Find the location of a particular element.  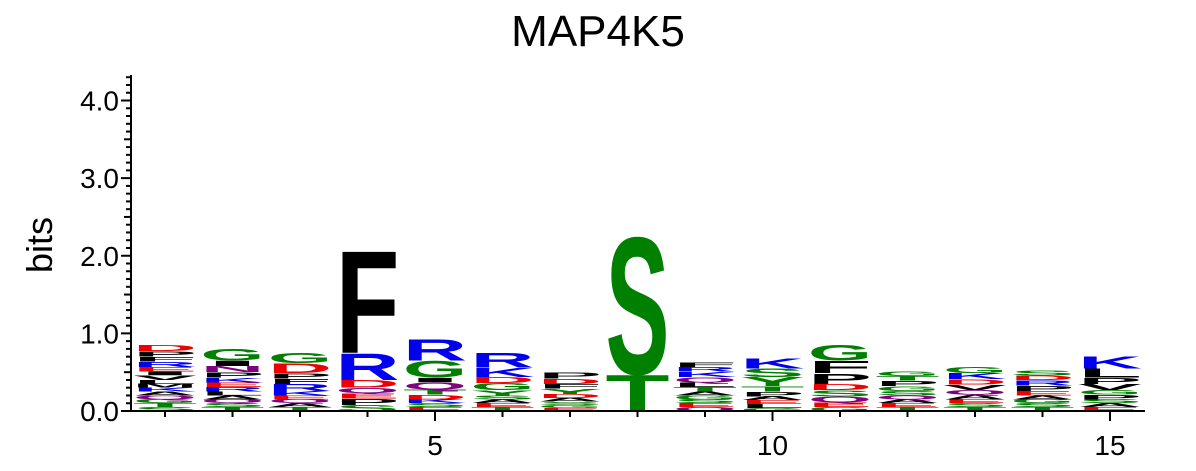

y-tick-label: 3.0 is located at coordinates (99, 178).